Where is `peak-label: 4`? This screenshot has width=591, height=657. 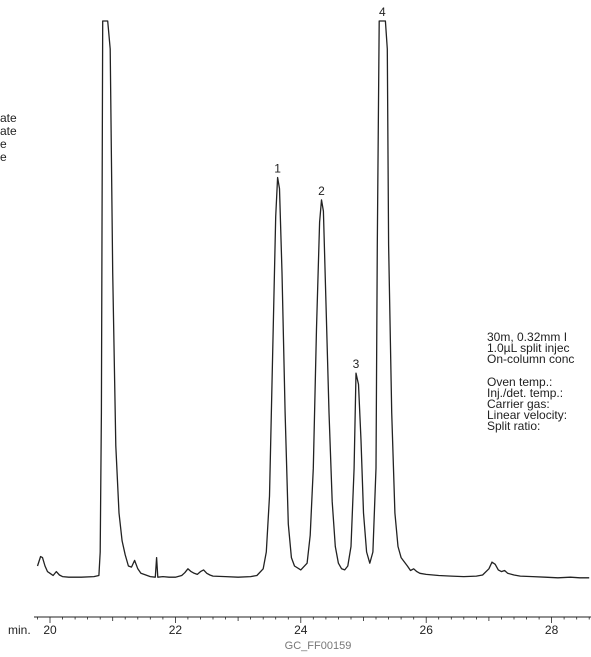
peak-label: 4 is located at coordinates (382, 12).